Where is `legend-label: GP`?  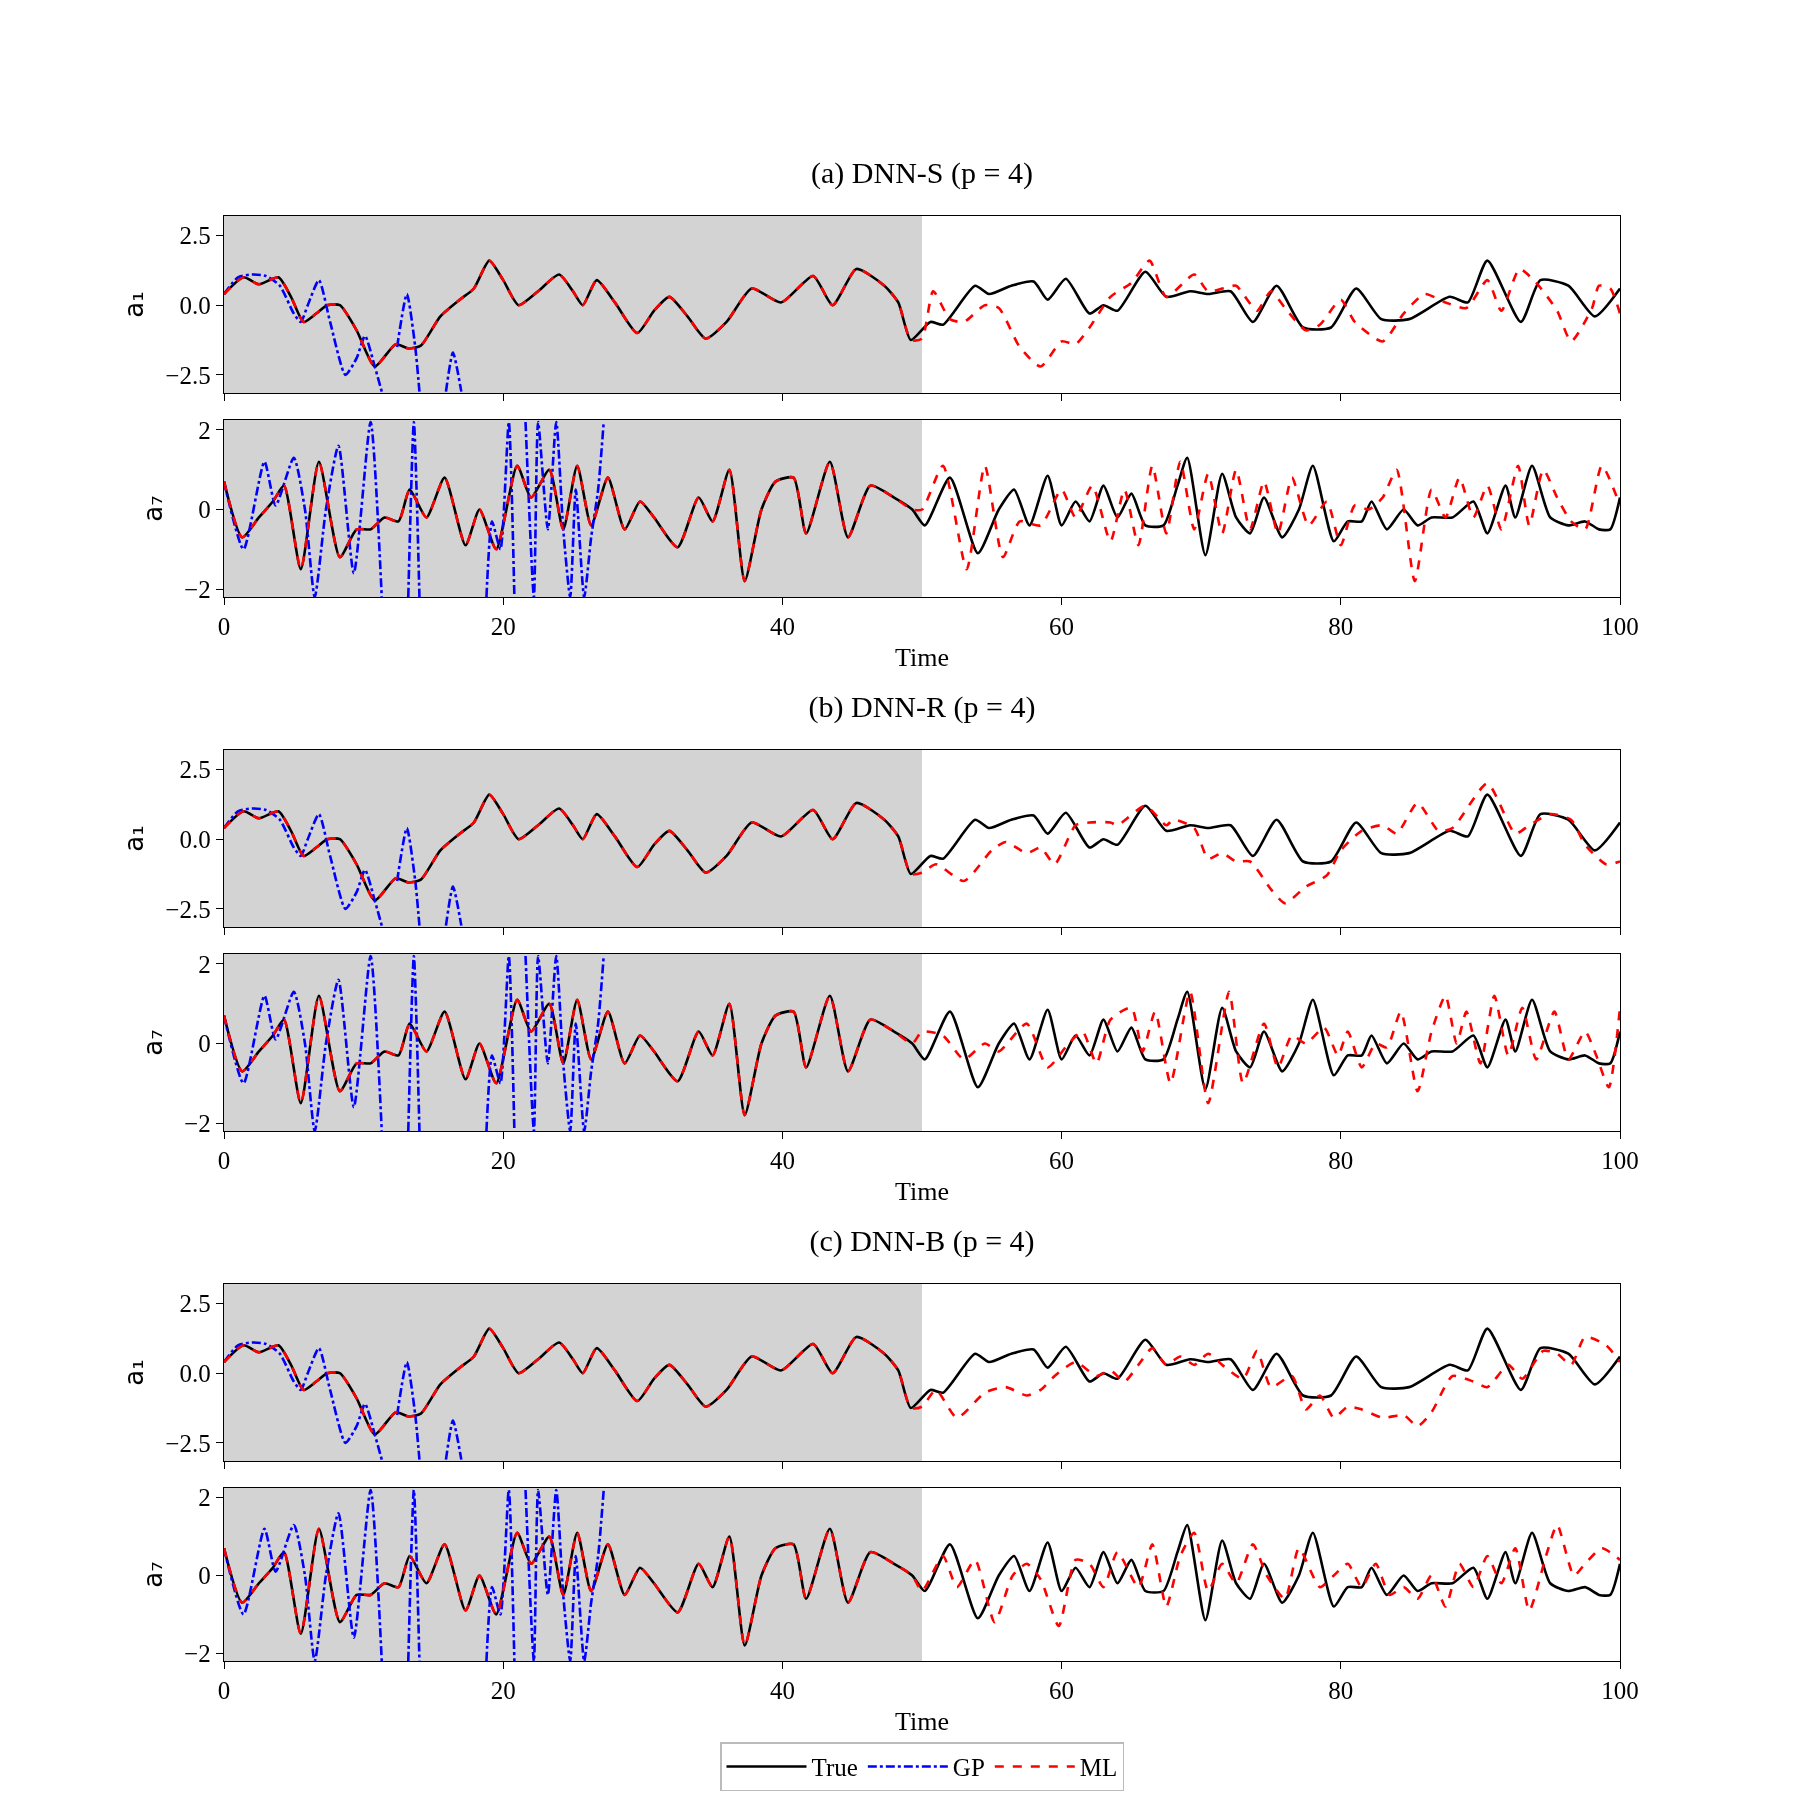
legend-label: GP is located at coordinates (968, 1768).